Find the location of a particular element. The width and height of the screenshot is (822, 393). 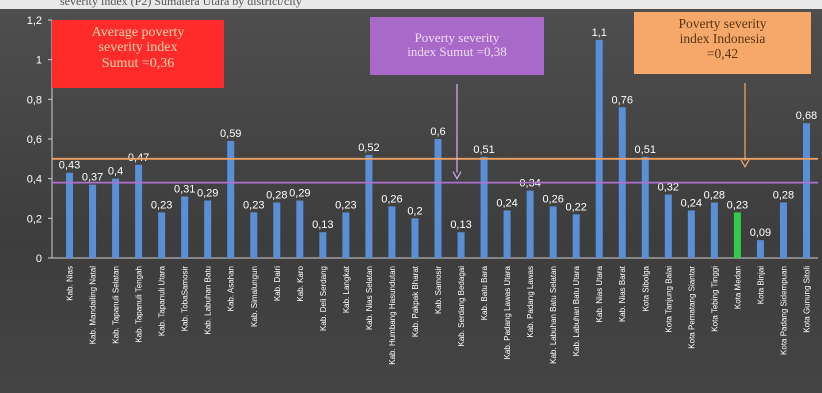

x-tick-label: Kab. Labuhan Batu Utara is located at coordinates (576, 310).